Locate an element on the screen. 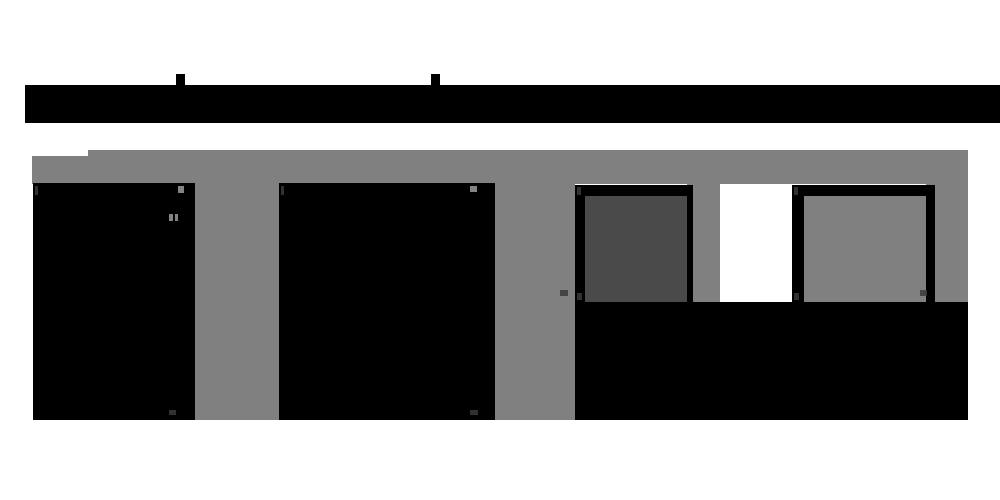  glyph-remnant-h is located at coordinates (172, 412).